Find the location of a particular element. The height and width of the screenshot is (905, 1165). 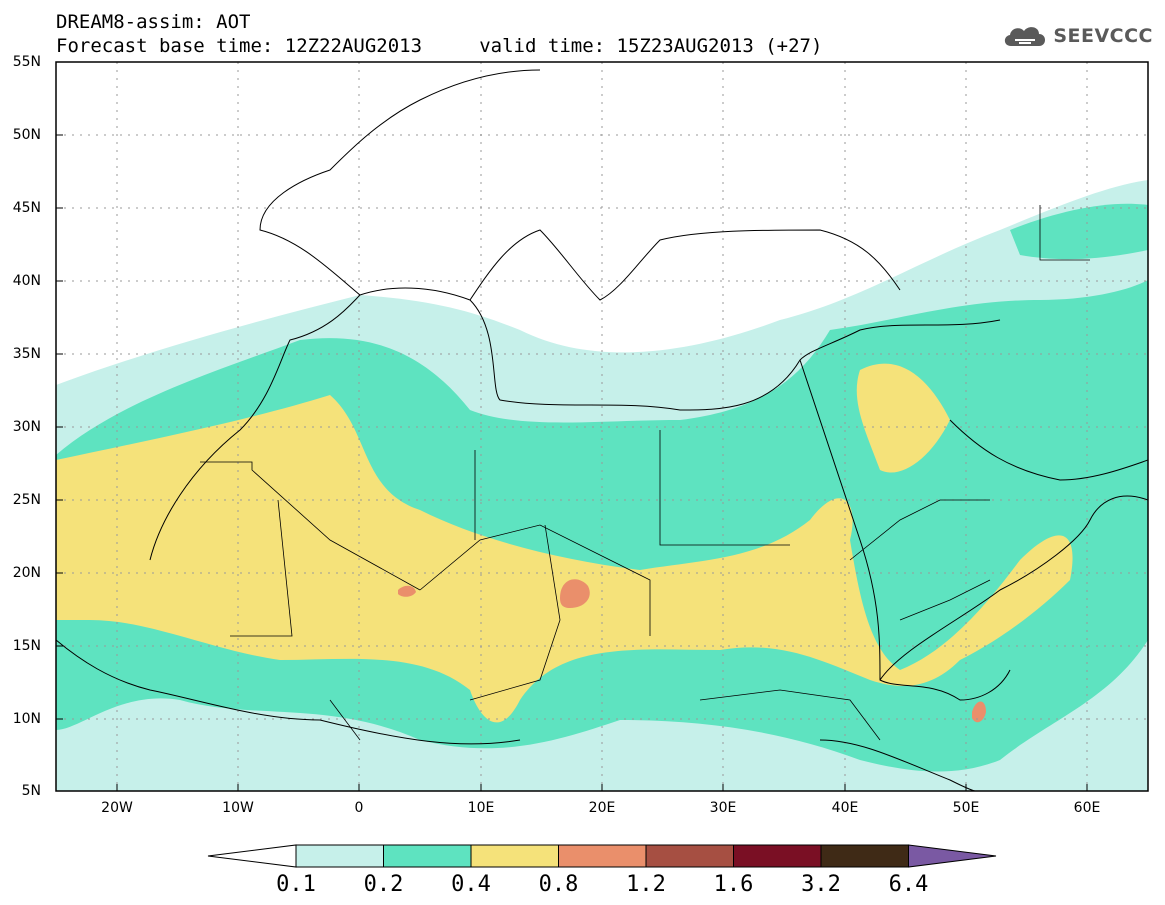

lat-label: 25N is located at coordinates (26, 500).